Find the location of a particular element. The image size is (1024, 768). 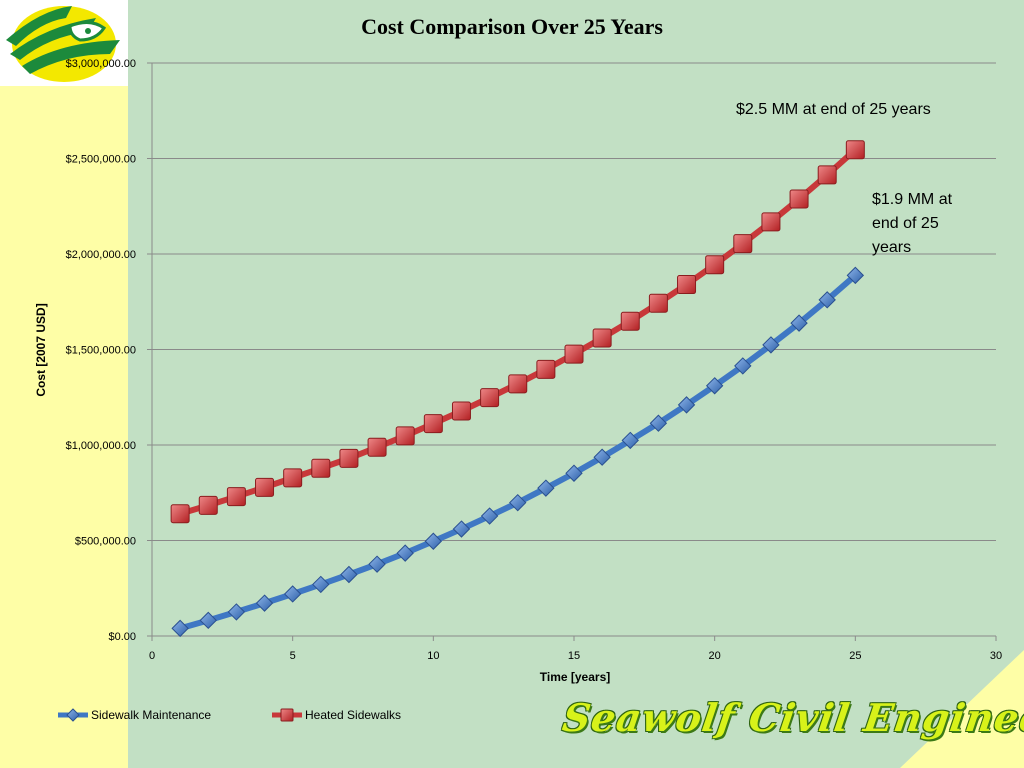

legend-label-heated-sidewalks: Heated Sidewalks is located at coordinates (353, 715).